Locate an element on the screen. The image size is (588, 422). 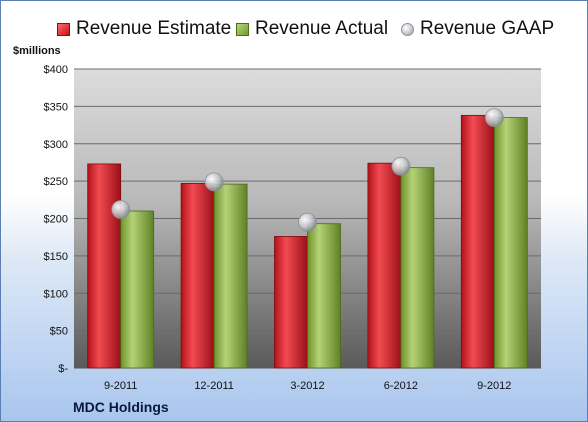
y-tick-label: $200 is located at coordinates (56, 220).